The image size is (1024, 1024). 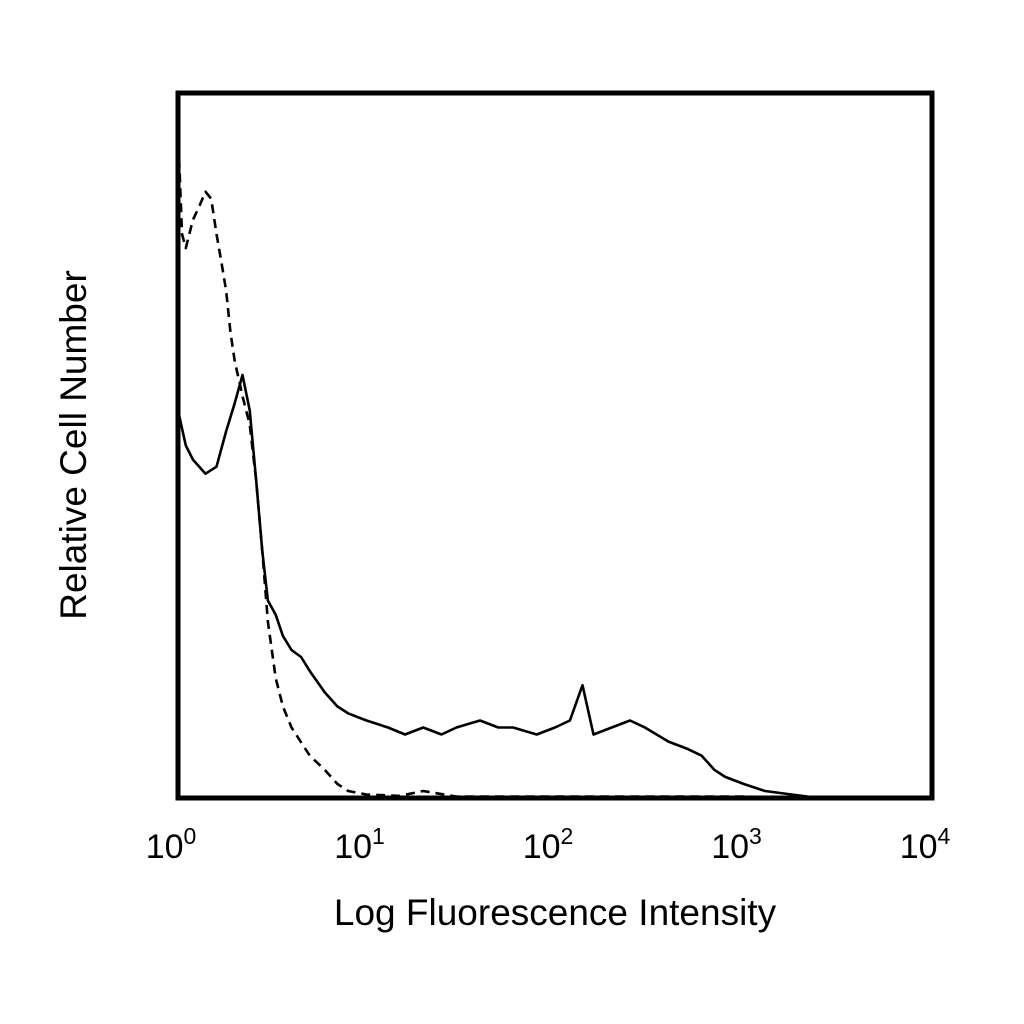 I want to click on x-tick-label: 10², so click(x=548, y=844).